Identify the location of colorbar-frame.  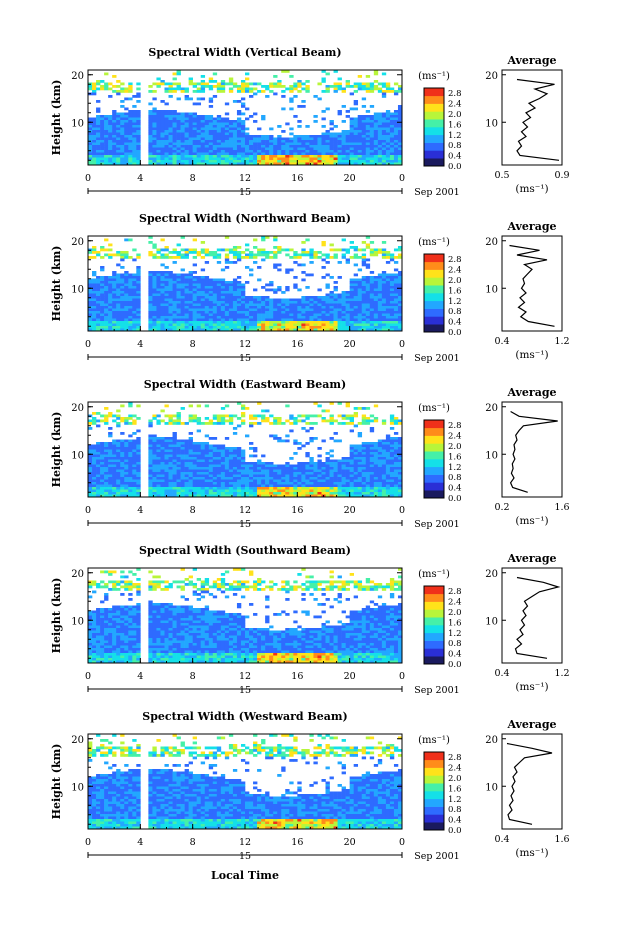
(434, 127).